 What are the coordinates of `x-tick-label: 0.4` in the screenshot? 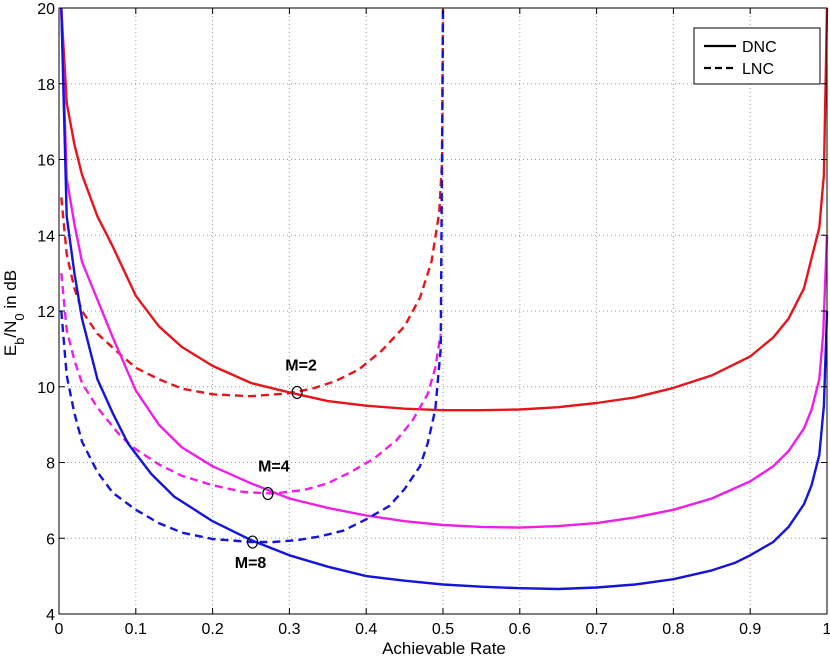 It's located at (366, 629).